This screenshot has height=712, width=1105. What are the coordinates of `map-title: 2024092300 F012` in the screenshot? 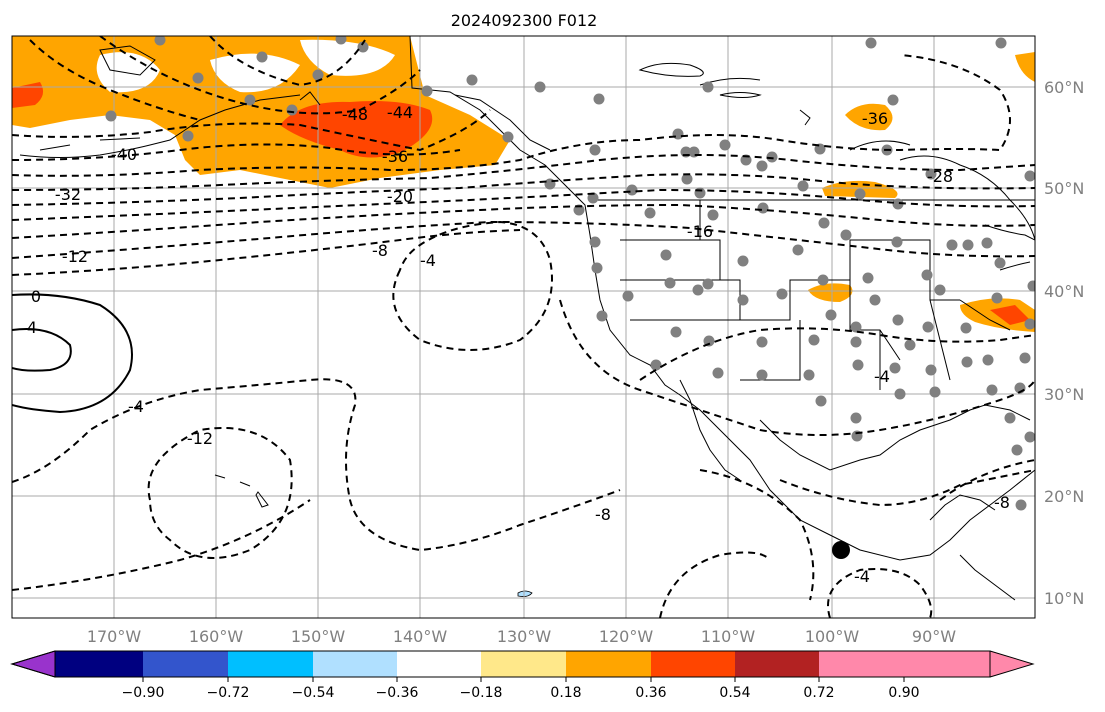 It's located at (524, 20).